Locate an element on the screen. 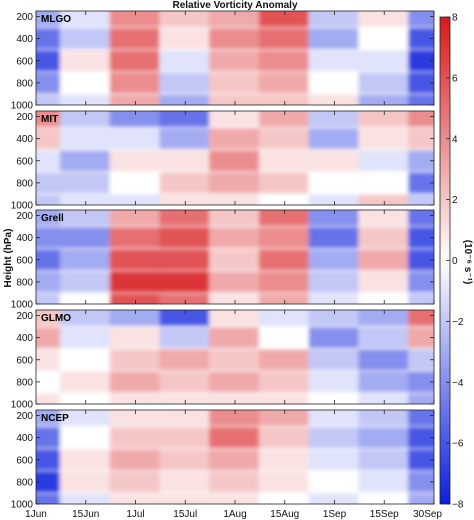  panel-label: NCEP is located at coordinates (55, 418).